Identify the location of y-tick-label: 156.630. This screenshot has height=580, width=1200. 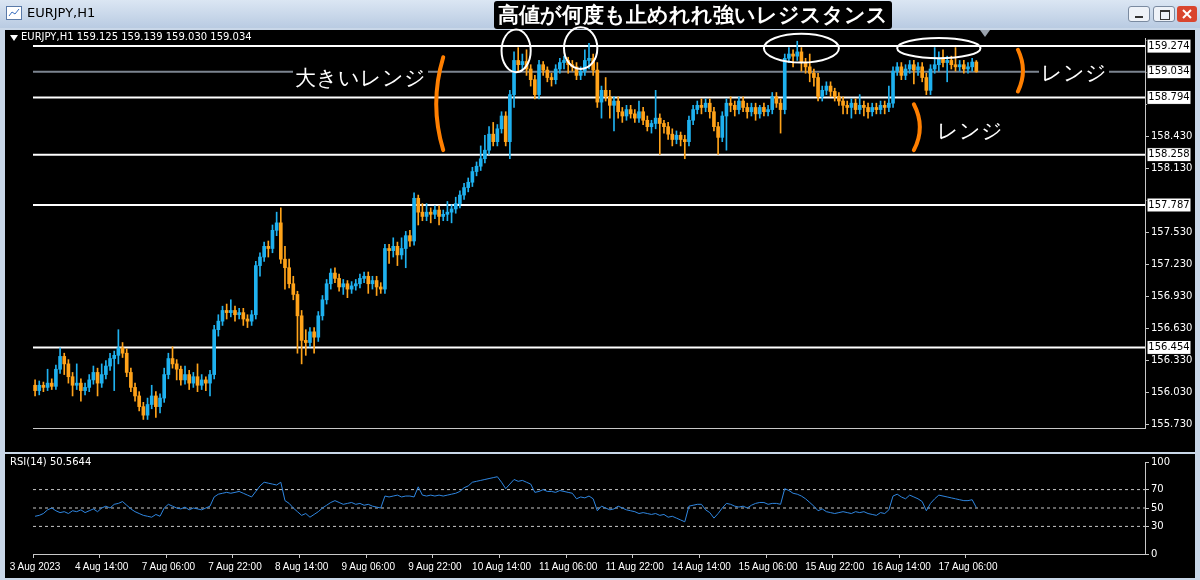
(1172, 328).